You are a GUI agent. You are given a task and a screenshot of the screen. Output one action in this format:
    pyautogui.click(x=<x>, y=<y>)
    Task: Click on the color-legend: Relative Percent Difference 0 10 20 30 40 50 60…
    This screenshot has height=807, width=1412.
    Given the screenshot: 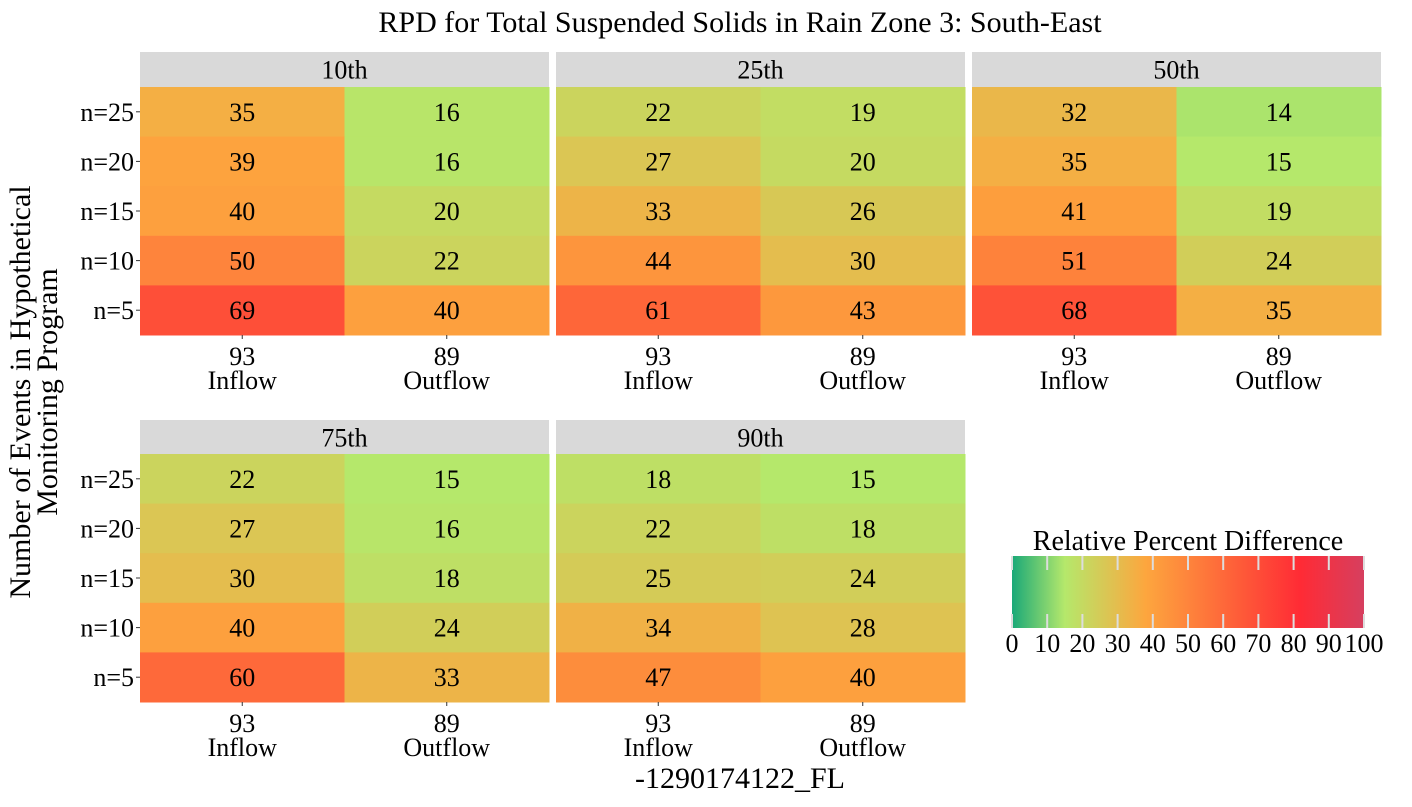 What is the action you would take?
    pyautogui.click(x=1195, y=592)
    